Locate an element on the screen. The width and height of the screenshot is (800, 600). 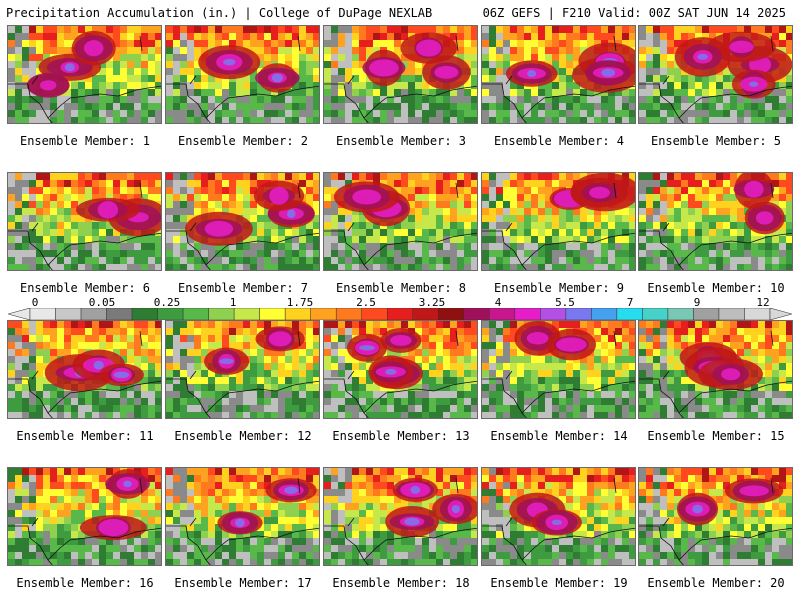
colorbar-tick-label: 9 is located at coordinates (697, 302).